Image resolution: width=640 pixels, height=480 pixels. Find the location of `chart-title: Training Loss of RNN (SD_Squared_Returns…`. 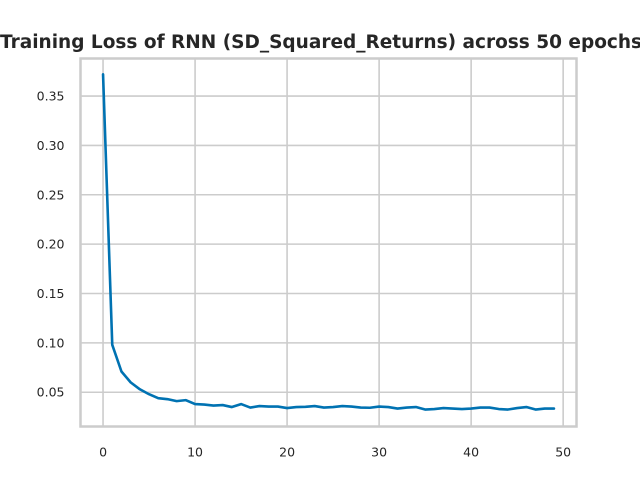

chart-title: Training Loss of RNN (SD_Squared_Returns… is located at coordinates (320, 42).